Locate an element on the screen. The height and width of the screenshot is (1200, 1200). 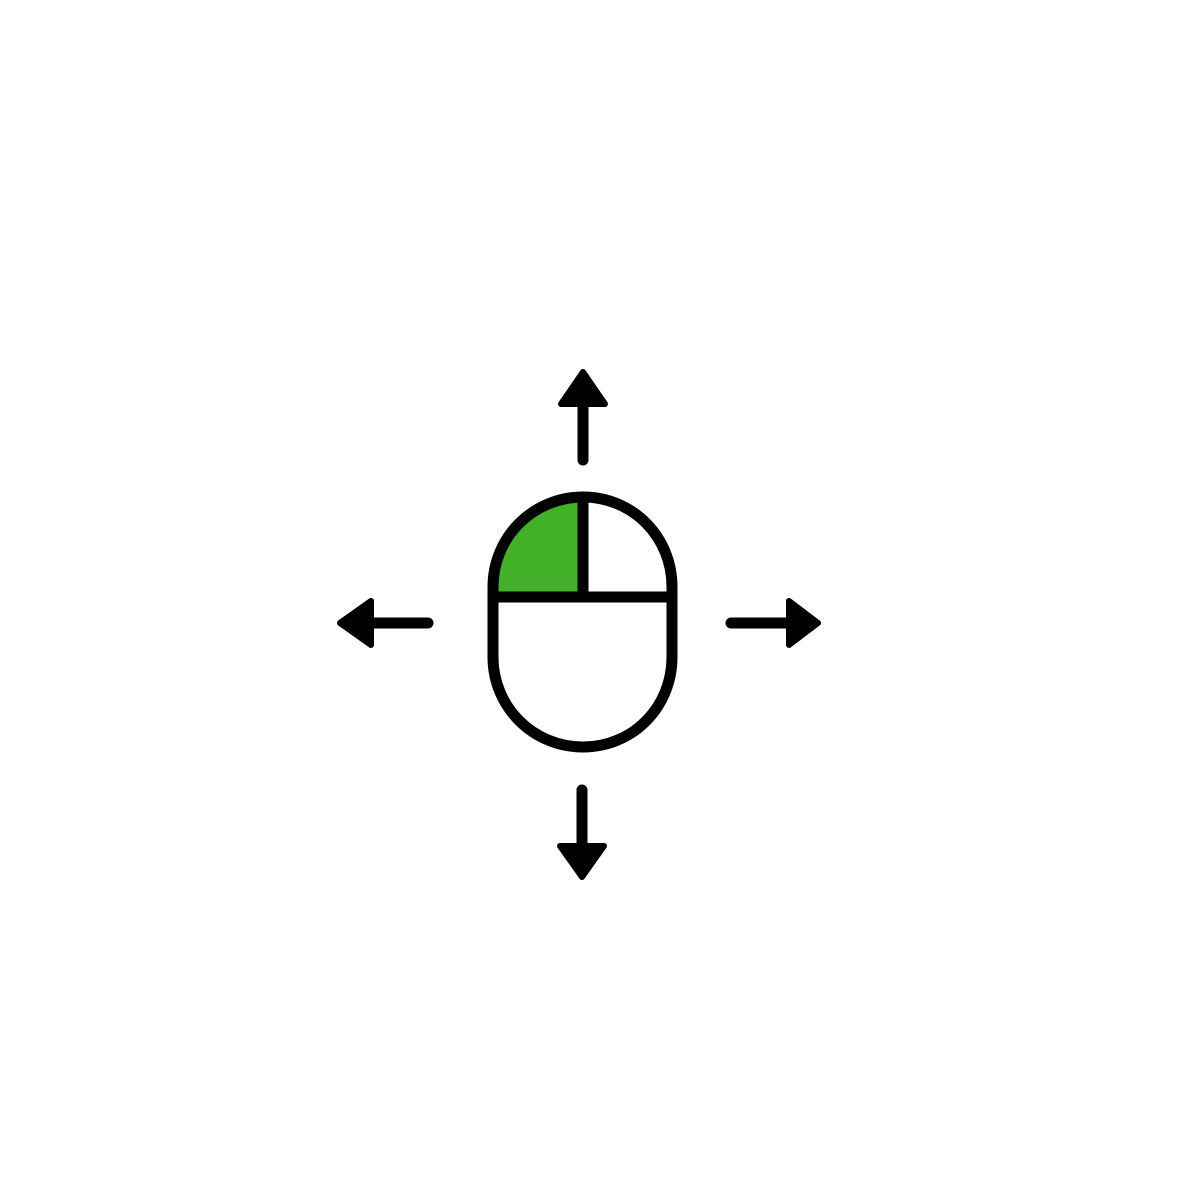
arrow-down-icon is located at coordinates (582, 833).